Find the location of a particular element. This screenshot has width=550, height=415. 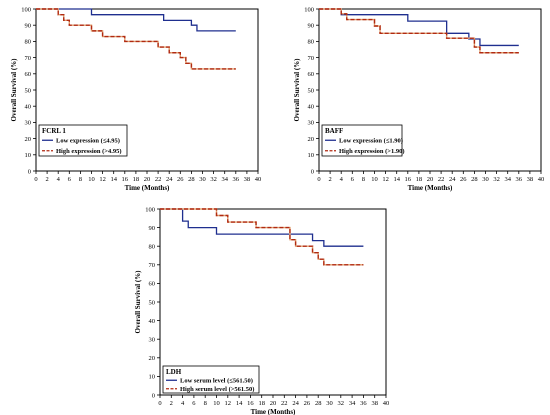

y-tick-label: 90 is located at coordinates (311, 26).